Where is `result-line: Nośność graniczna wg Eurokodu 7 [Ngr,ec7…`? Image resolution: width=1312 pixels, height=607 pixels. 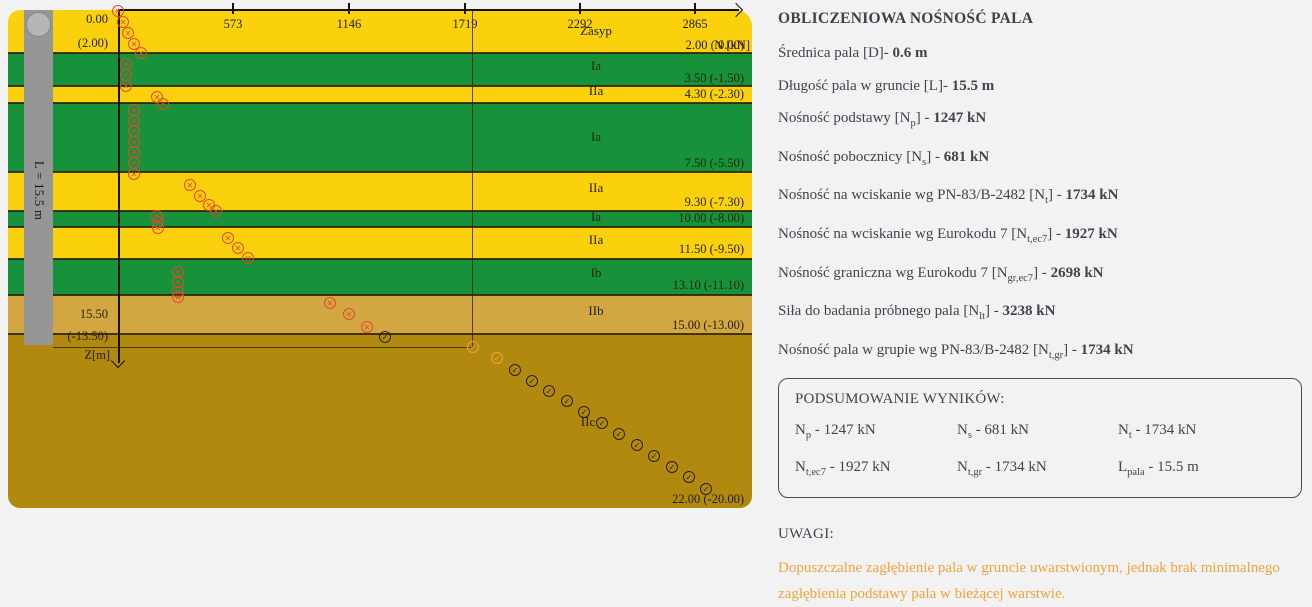 result-line: Nośność graniczna wg Eurokodu 7 [Ngr,ec7… is located at coordinates (941, 274).